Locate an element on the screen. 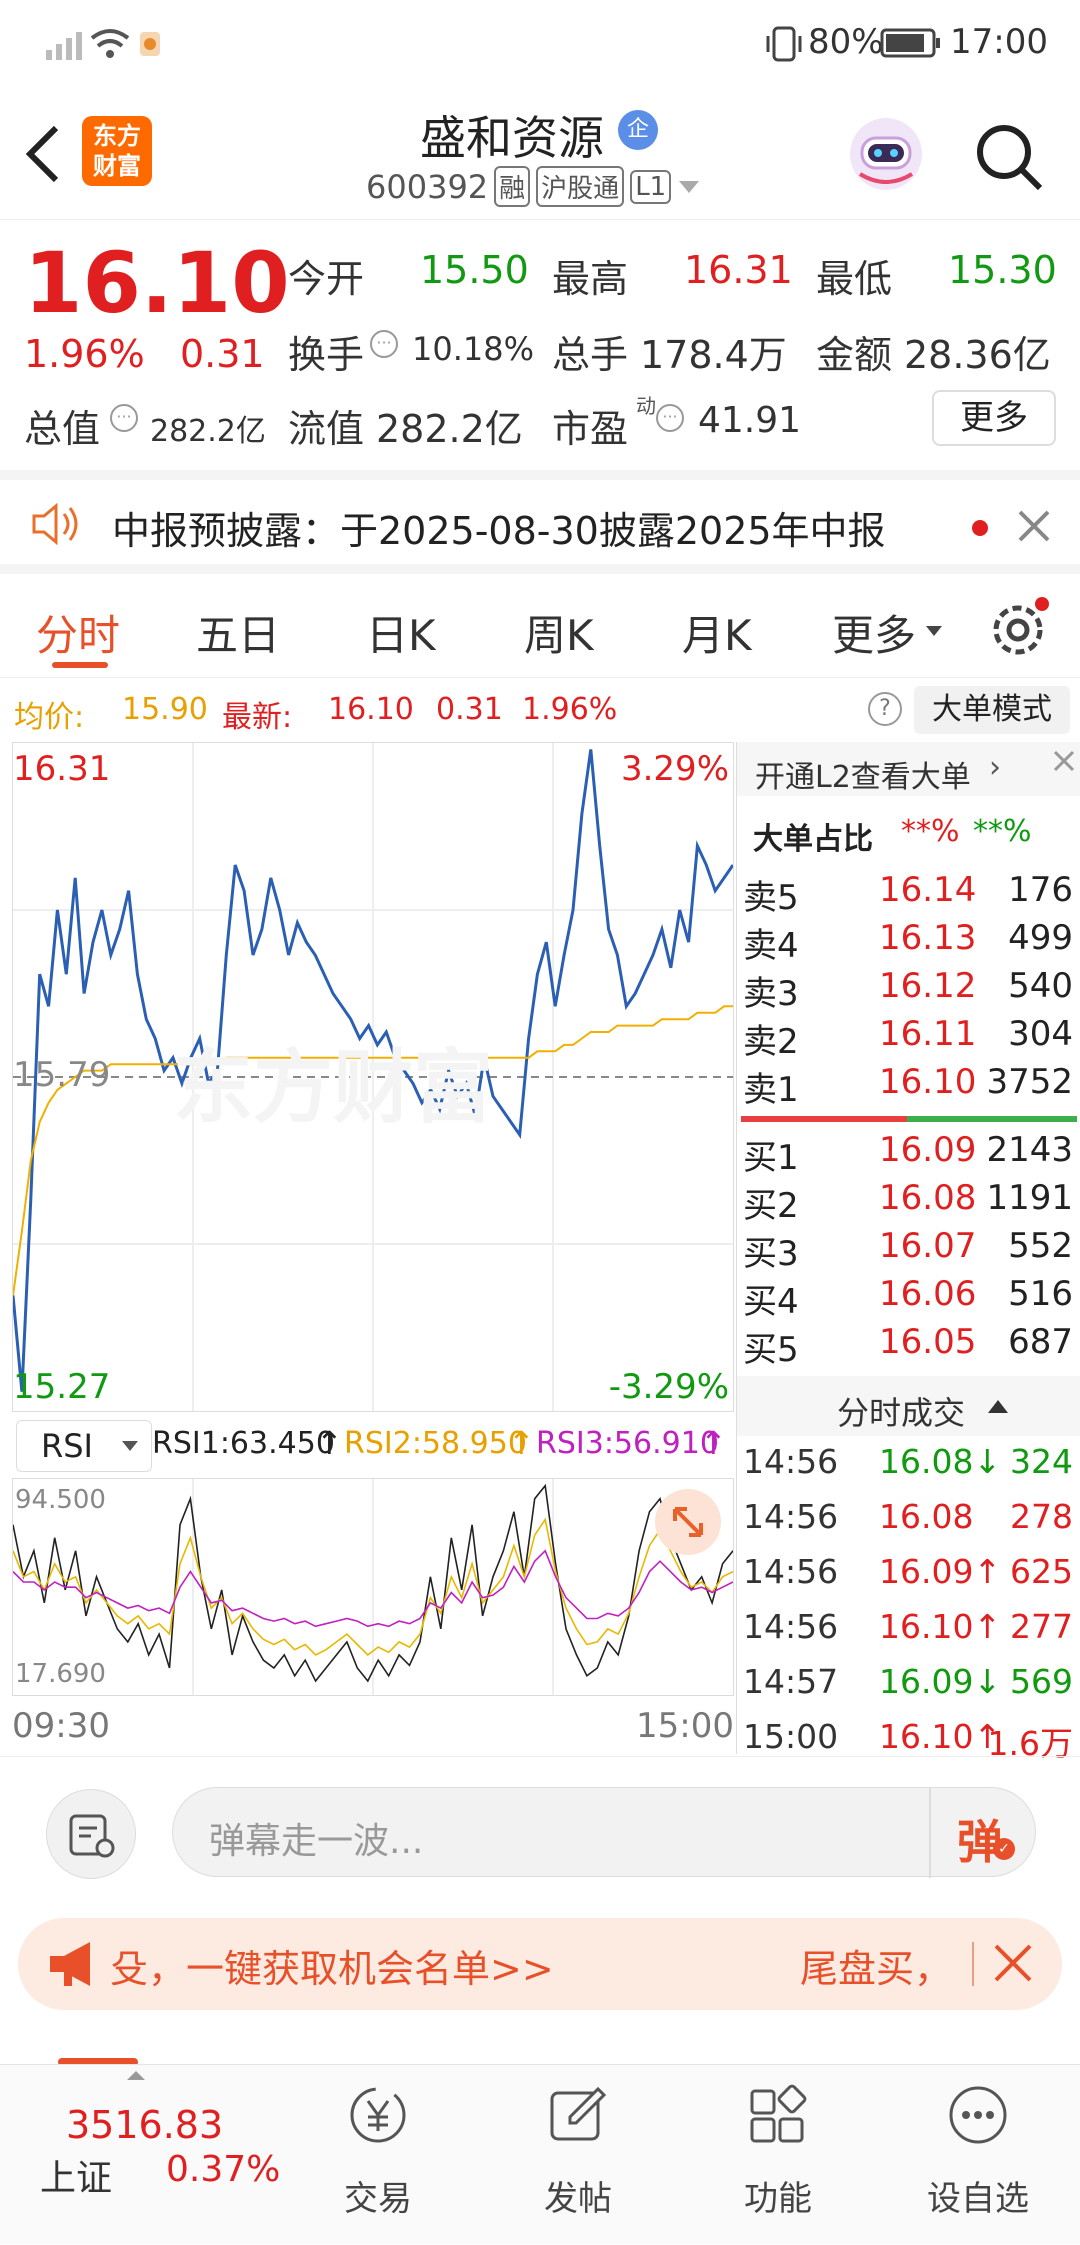  bid-row: 买3 16.07 552 is located at coordinates (908, 1250).